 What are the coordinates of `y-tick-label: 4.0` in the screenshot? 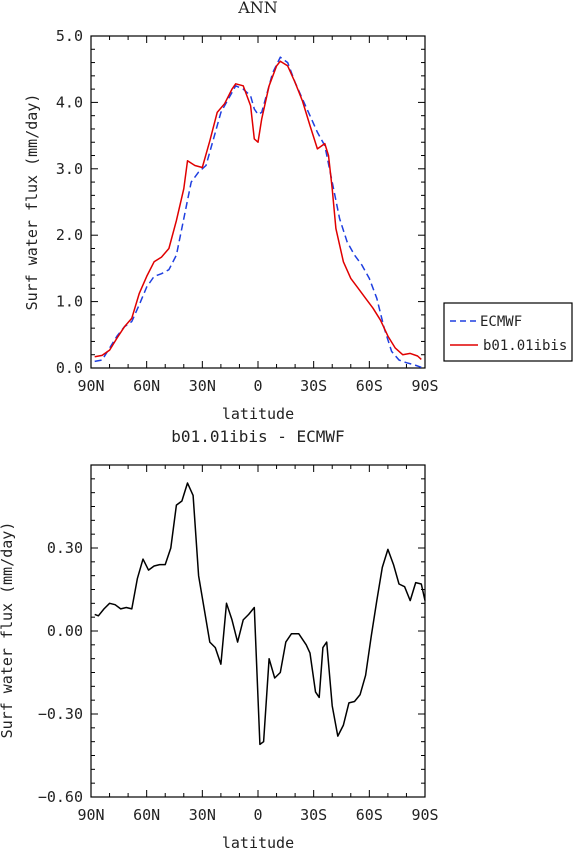 It's located at (69, 102).